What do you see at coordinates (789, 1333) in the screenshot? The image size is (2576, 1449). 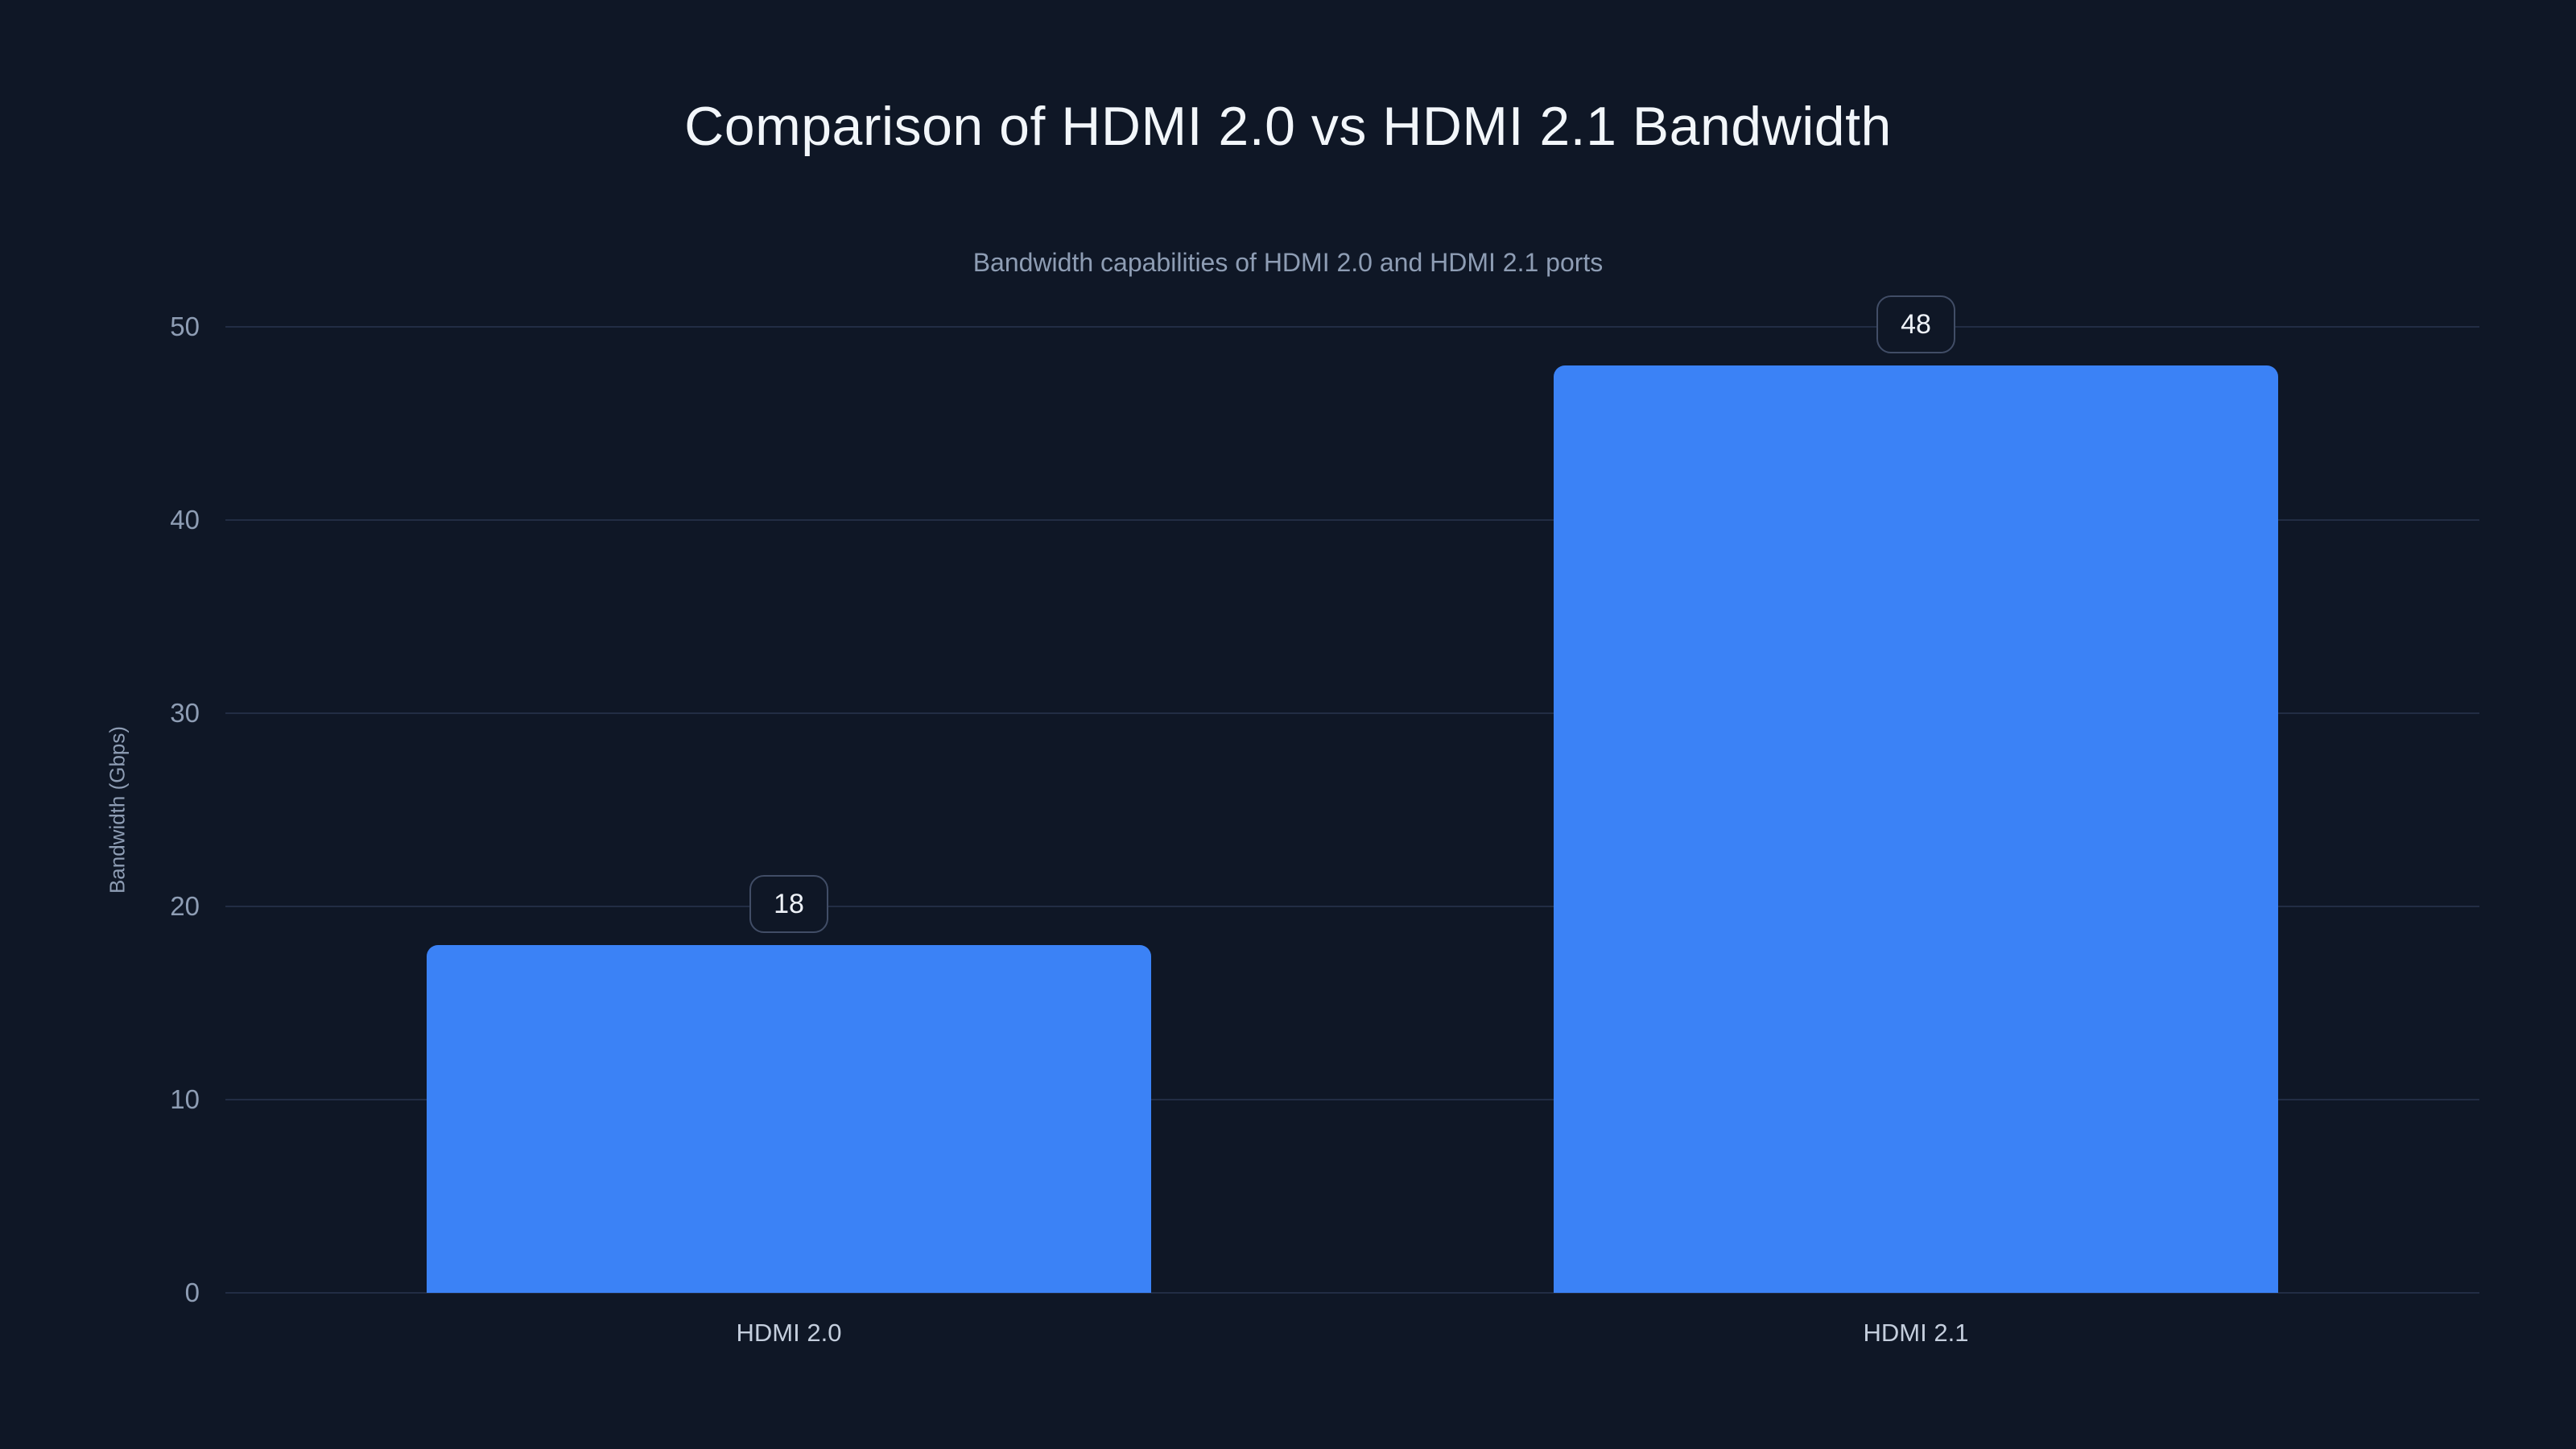 I see `x-category-label: HDMI 2.0` at bounding box center [789, 1333].